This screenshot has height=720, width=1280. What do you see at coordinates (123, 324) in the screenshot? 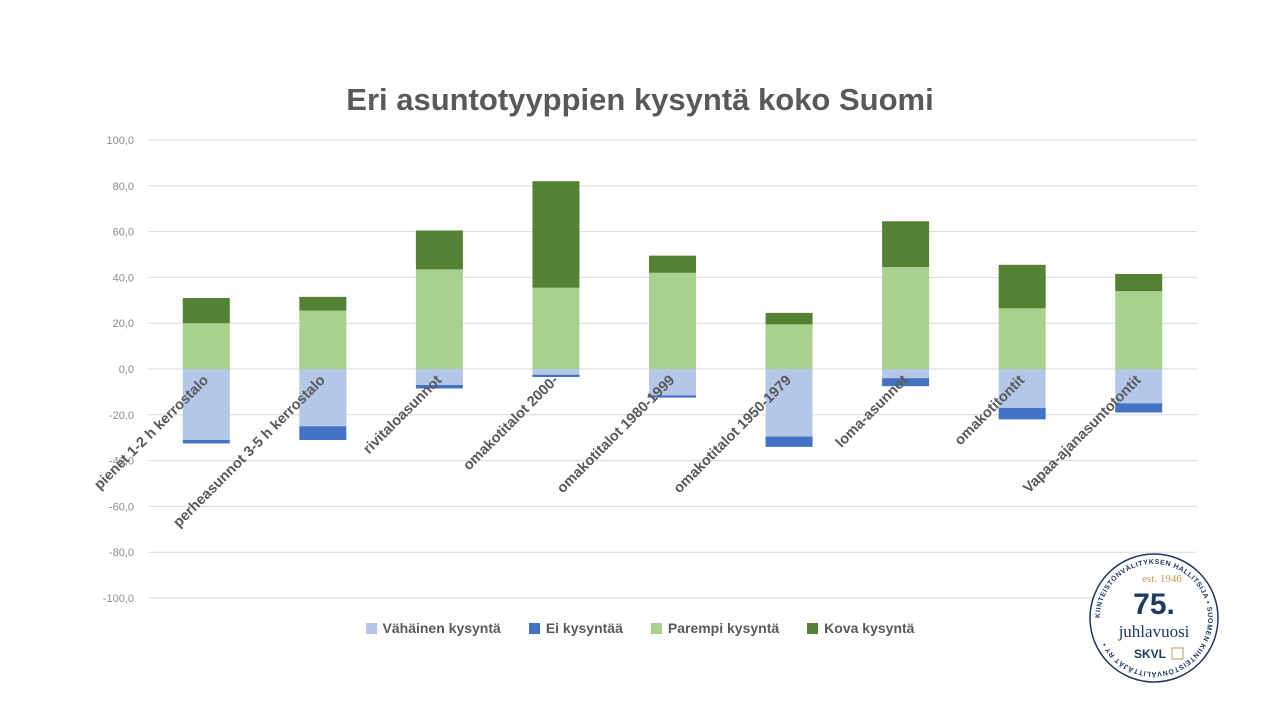
I see `y-tick-label: 20,0` at bounding box center [123, 324].